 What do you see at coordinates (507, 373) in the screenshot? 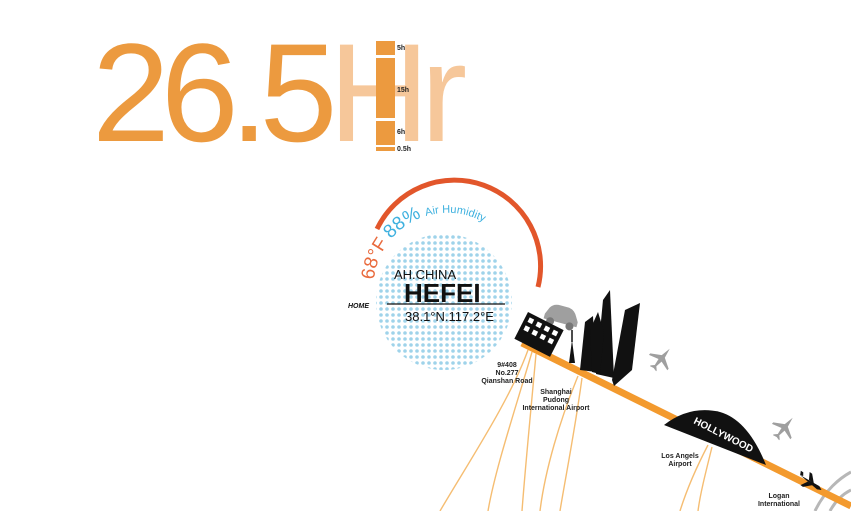
I see `home-address: 9#408 No.277 Qianshan Road` at bounding box center [507, 373].